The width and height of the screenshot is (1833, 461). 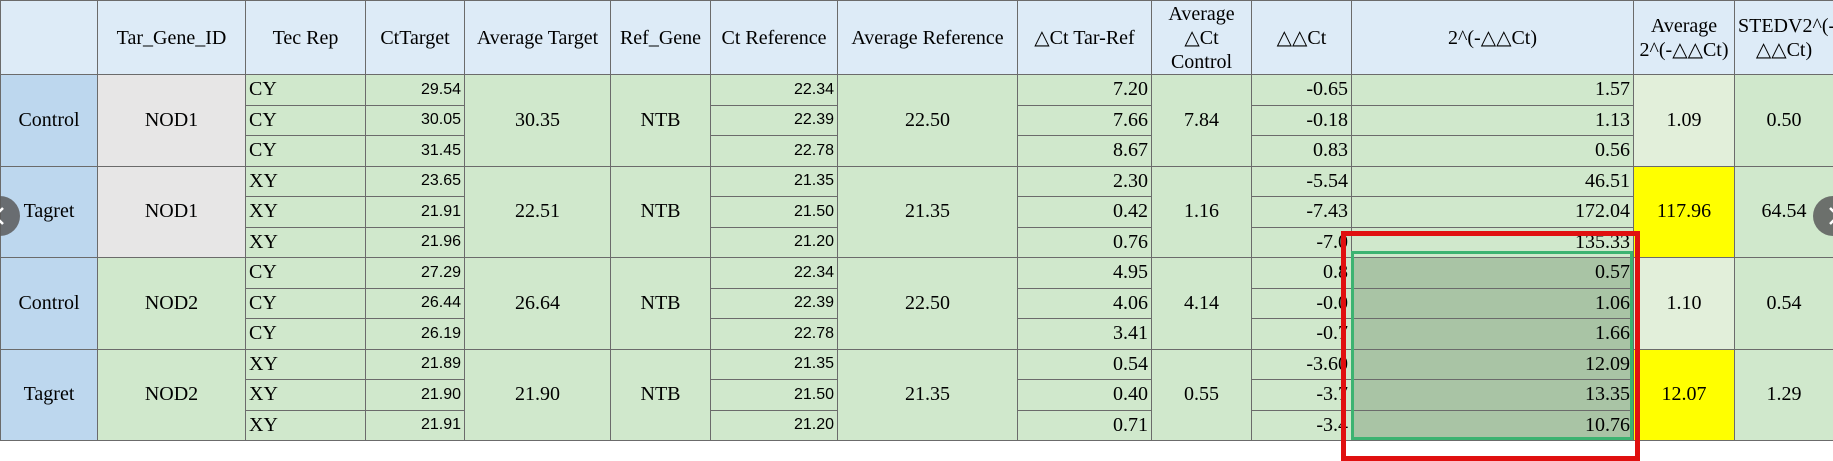 What do you see at coordinates (1302, 425) in the screenshot?
I see `delta-delta-ct: -3.4` at bounding box center [1302, 425].